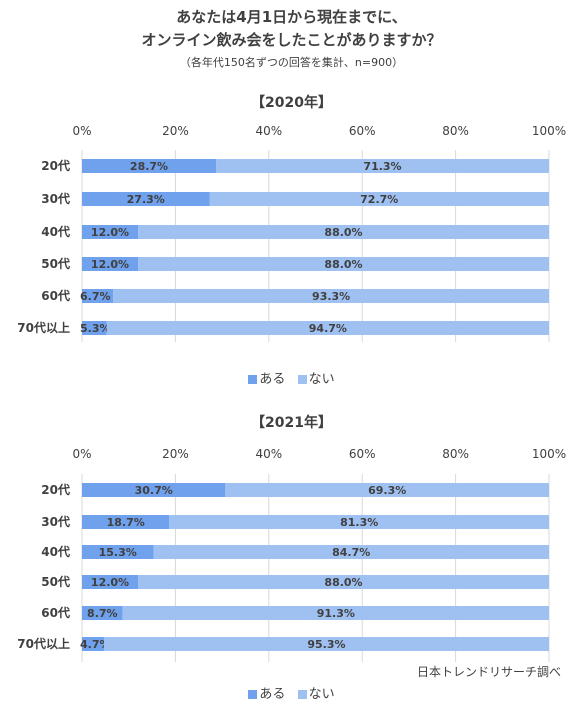 The height and width of the screenshot is (715, 583). Describe the element at coordinates (291, 17) in the screenshot. I see `chart-title-line1: あなたは4月1日から現在までに、` at that location.